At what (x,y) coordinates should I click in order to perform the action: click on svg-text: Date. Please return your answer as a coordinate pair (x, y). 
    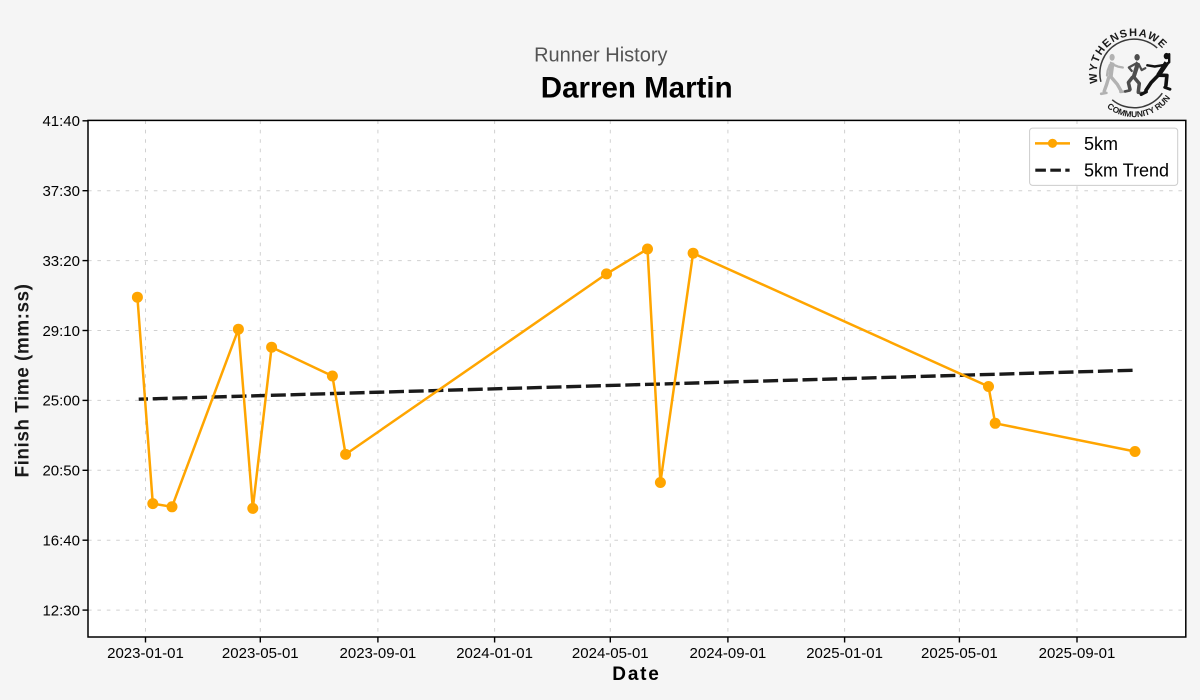
    Looking at the image, I should click on (636, 674).